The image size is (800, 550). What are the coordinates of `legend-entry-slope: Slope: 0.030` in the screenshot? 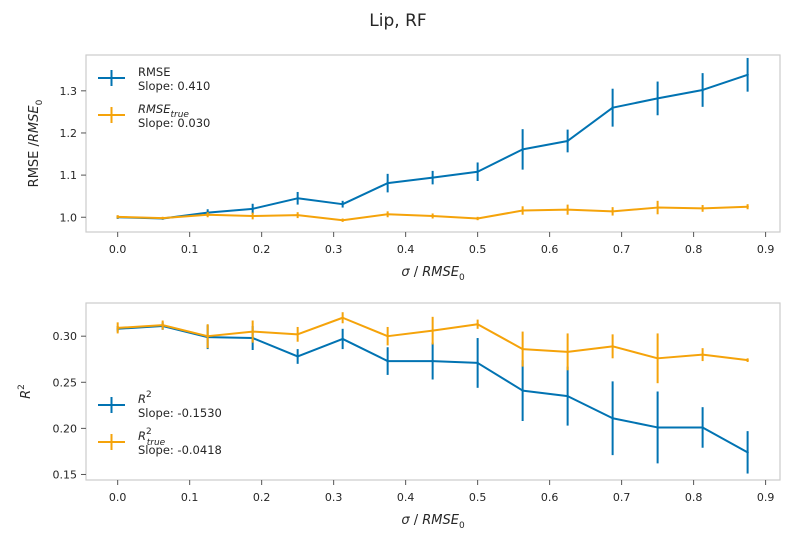 It's located at (174, 123).